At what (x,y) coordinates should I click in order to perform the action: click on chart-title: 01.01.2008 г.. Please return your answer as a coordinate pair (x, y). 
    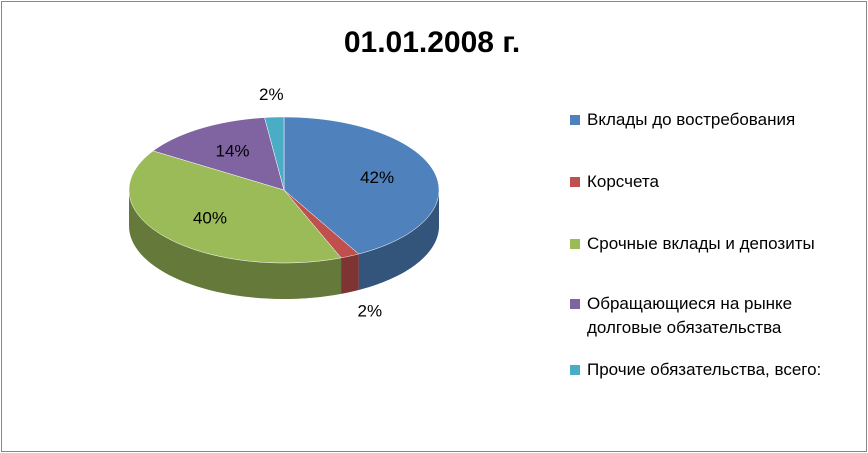
    Looking at the image, I should click on (432, 42).